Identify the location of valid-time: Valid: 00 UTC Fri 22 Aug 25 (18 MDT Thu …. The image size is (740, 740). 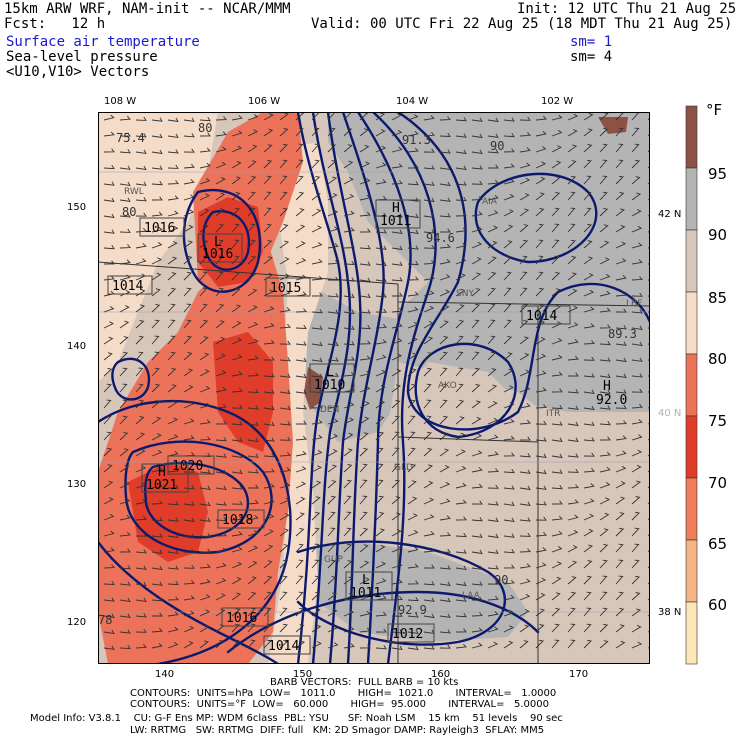
(522, 24).